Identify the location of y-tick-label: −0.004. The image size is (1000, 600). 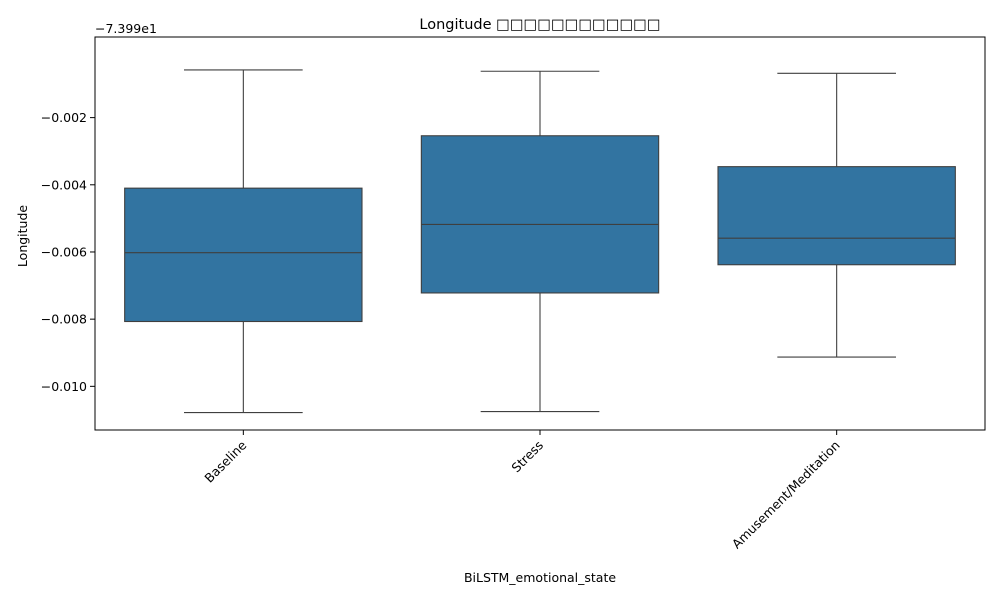
(64, 184).